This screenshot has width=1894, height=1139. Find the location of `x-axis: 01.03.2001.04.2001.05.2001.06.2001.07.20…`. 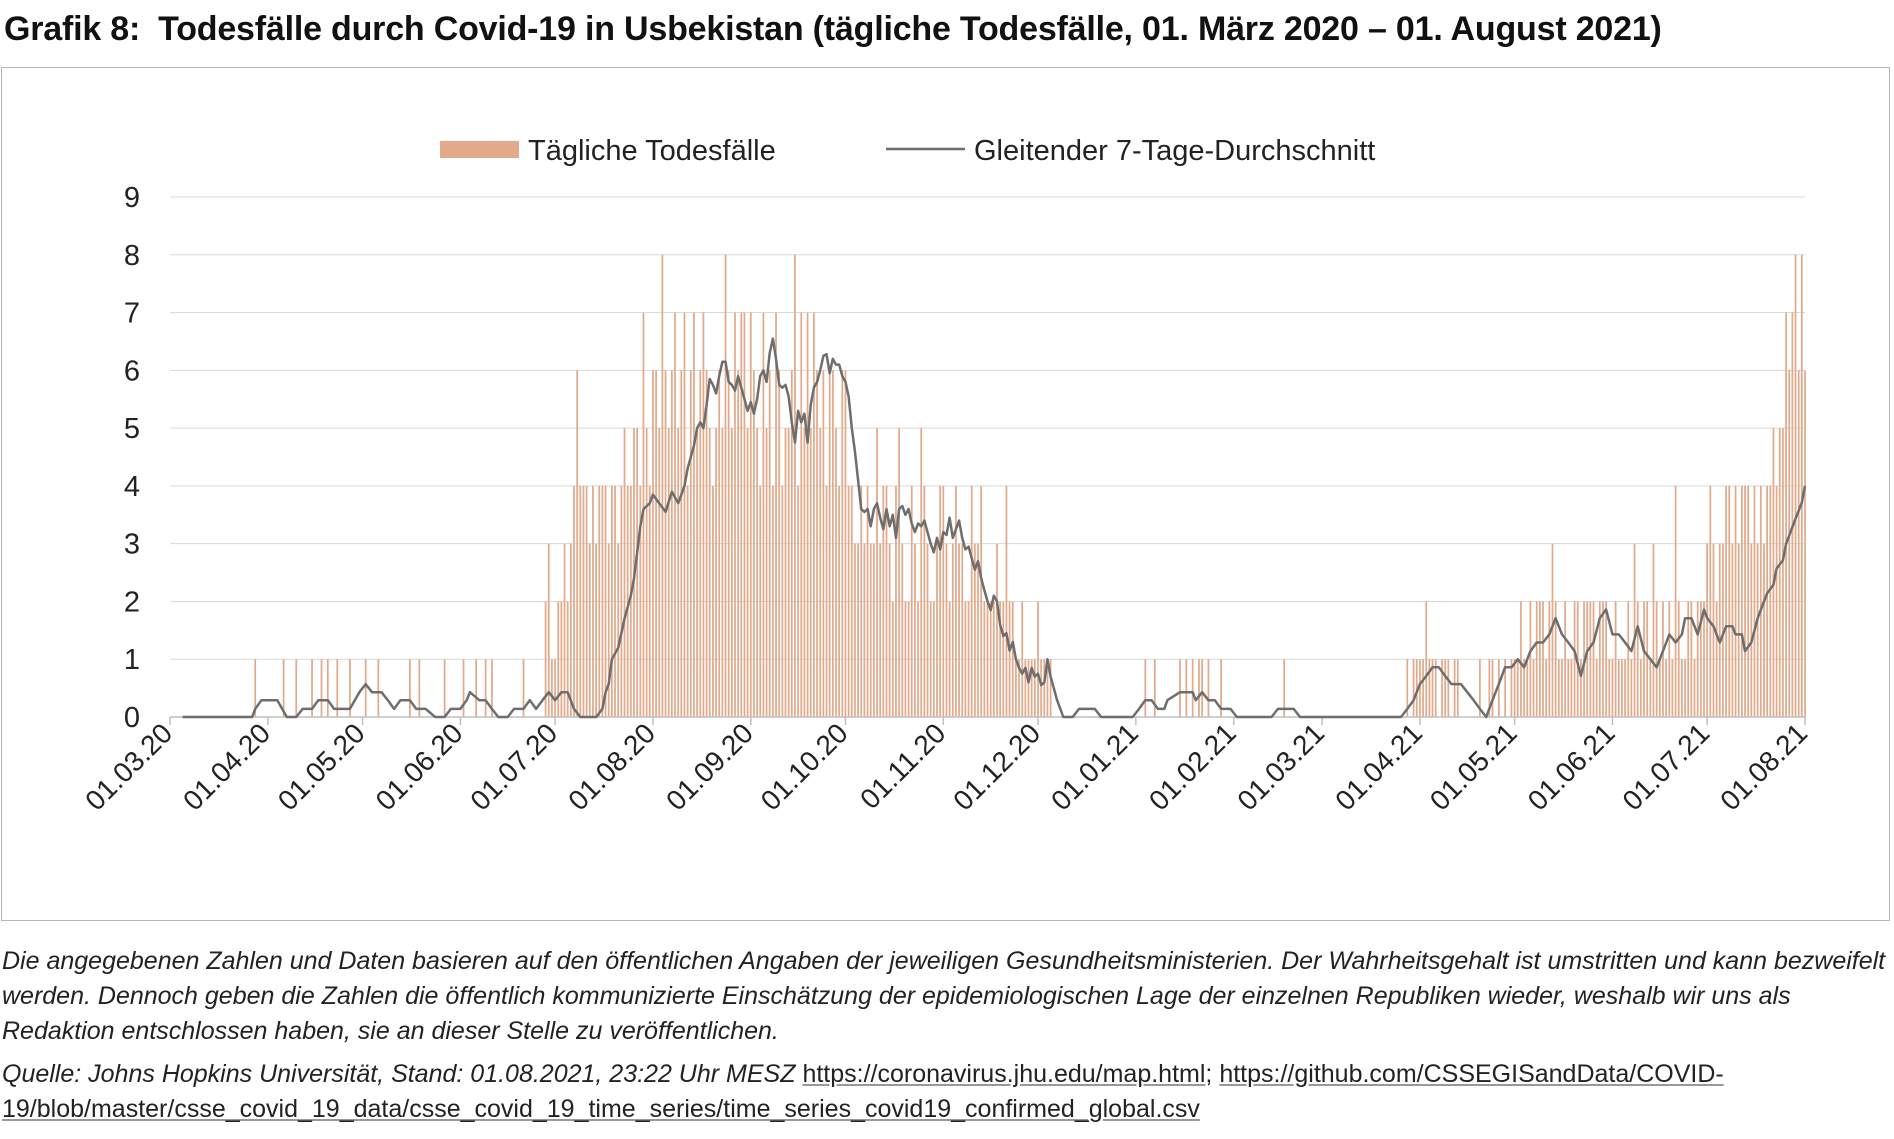

x-axis: 01.03.2001.04.2001.05.2001.06.2001.07.20… is located at coordinates (946, 766).